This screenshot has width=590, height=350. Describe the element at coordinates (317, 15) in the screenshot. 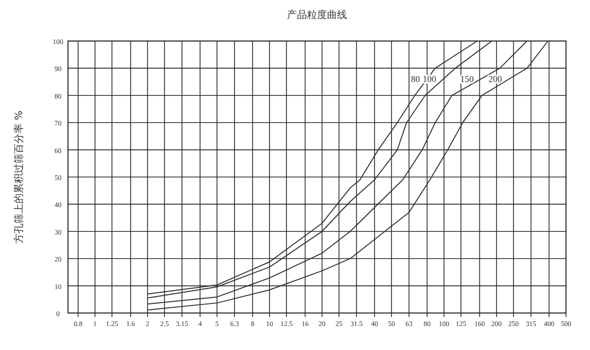

I see `chart-title: 产品粒度曲线` at that location.